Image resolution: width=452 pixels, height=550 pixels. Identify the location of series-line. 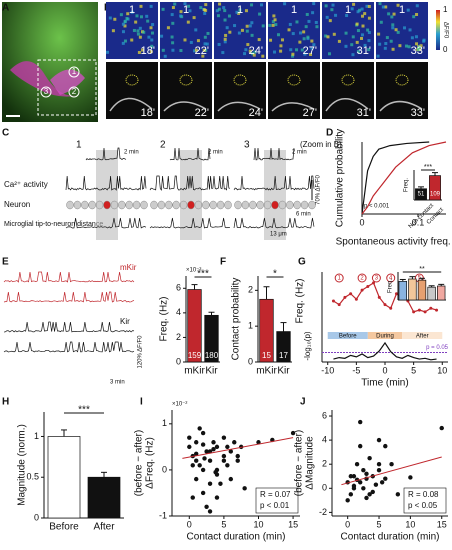
(385, 351).